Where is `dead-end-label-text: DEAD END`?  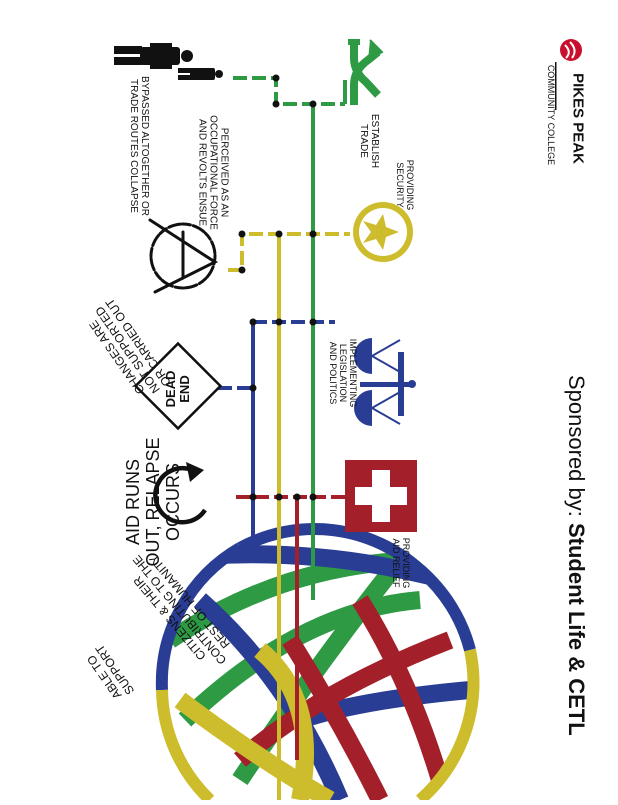 dead-end-label-text: DEAD END is located at coordinates (177, 389).